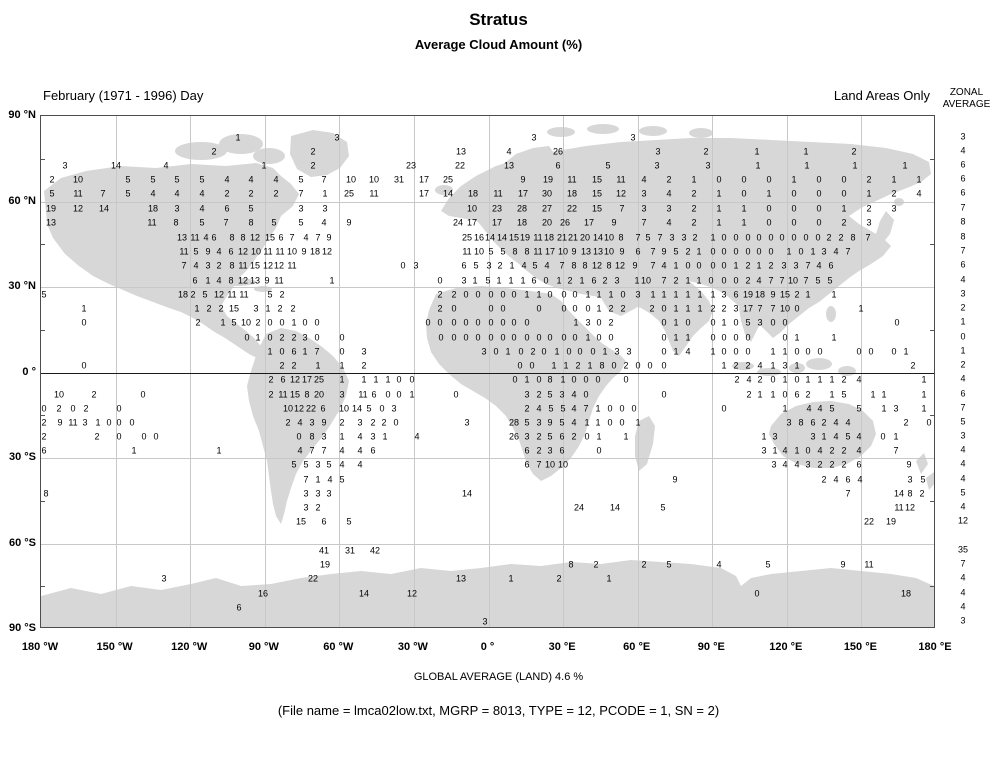 The image size is (997, 760). What do you see at coordinates (523, 193) in the screenshot?
I see `data-value: 17` at bounding box center [523, 193].